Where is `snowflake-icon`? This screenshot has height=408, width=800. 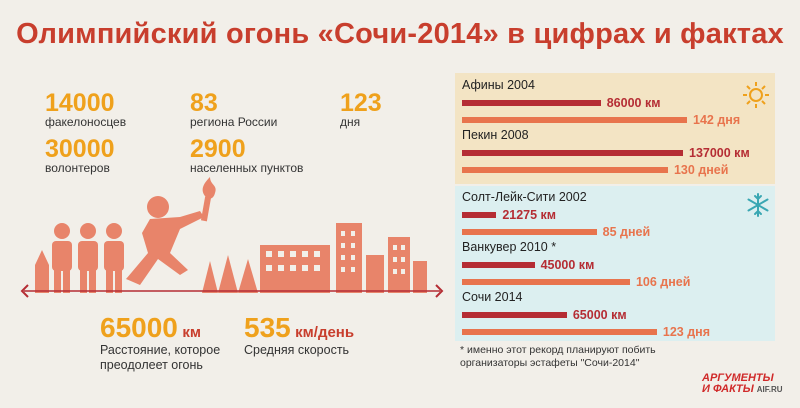 snowflake-icon is located at coordinates (758, 205).